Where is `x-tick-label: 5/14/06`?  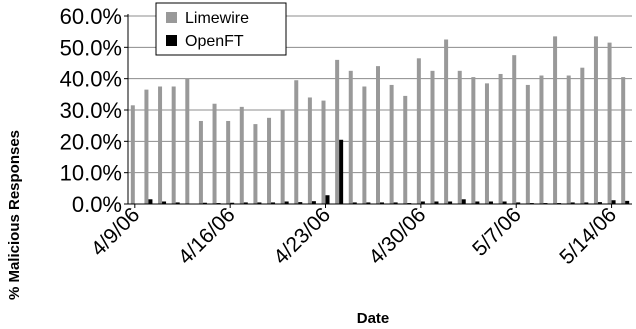 x-tick-label: 5/14/06 is located at coordinates (588, 236).